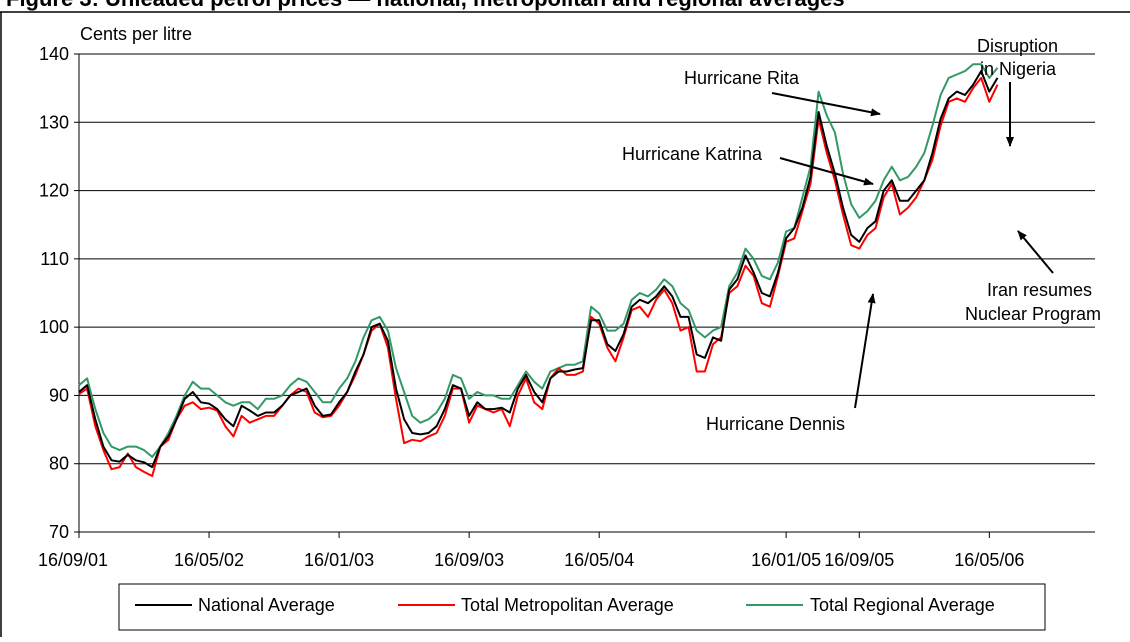 This screenshot has width=1130, height=642. I want to click on annotation-iran-line-1: Iran resumes, so click(1039, 290).